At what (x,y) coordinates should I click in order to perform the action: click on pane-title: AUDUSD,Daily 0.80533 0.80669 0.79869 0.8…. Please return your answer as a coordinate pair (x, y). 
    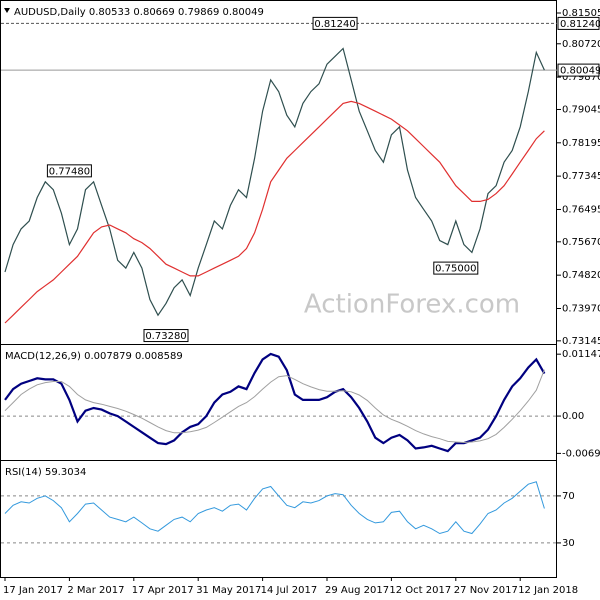
    Looking at the image, I should click on (139, 12).